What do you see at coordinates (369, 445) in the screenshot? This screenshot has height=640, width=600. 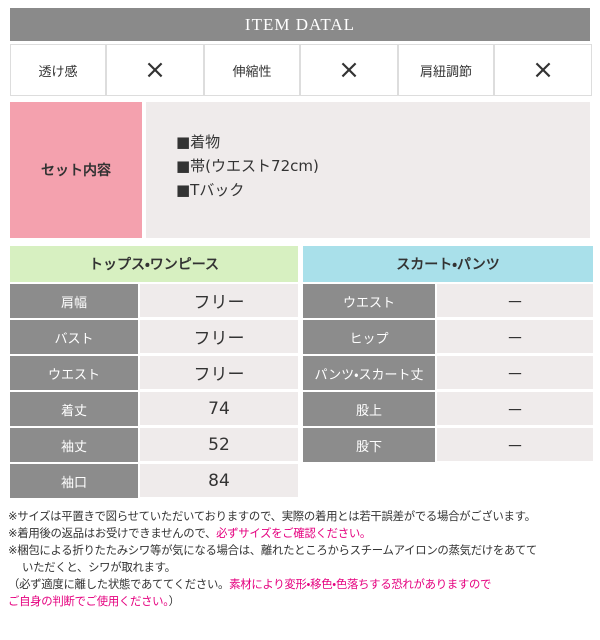 I see `row-label: 股下` at bounding box center [369, 445].